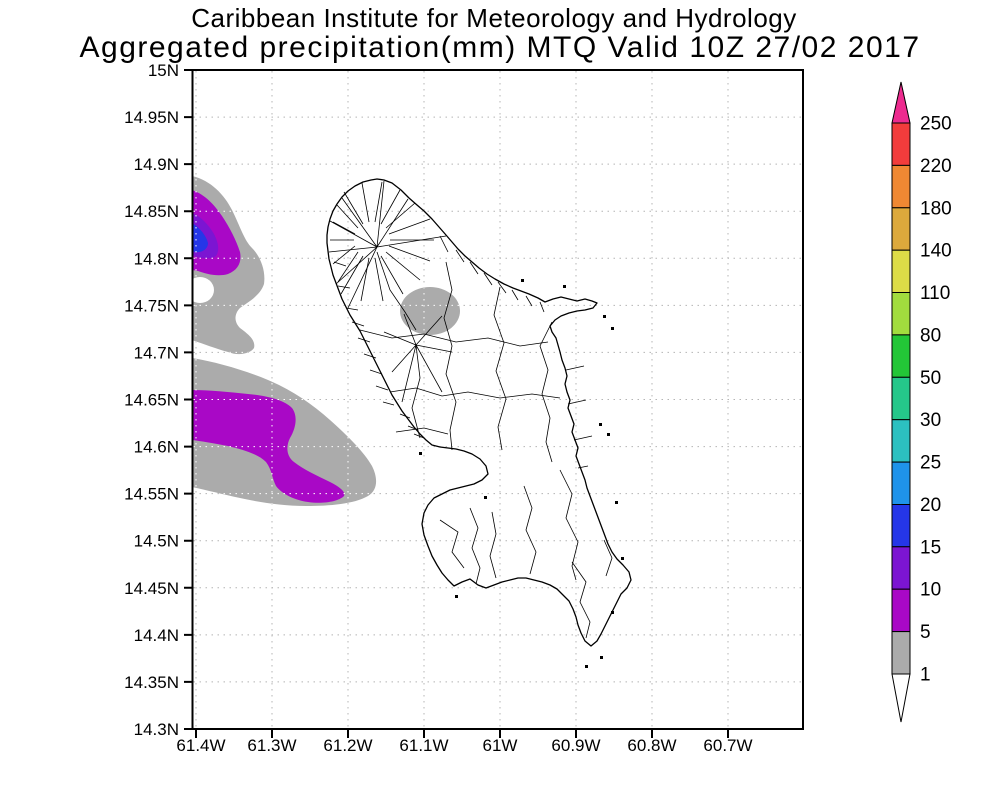  I want to click on colorbar-tick-label: 20, so click(930, 505).